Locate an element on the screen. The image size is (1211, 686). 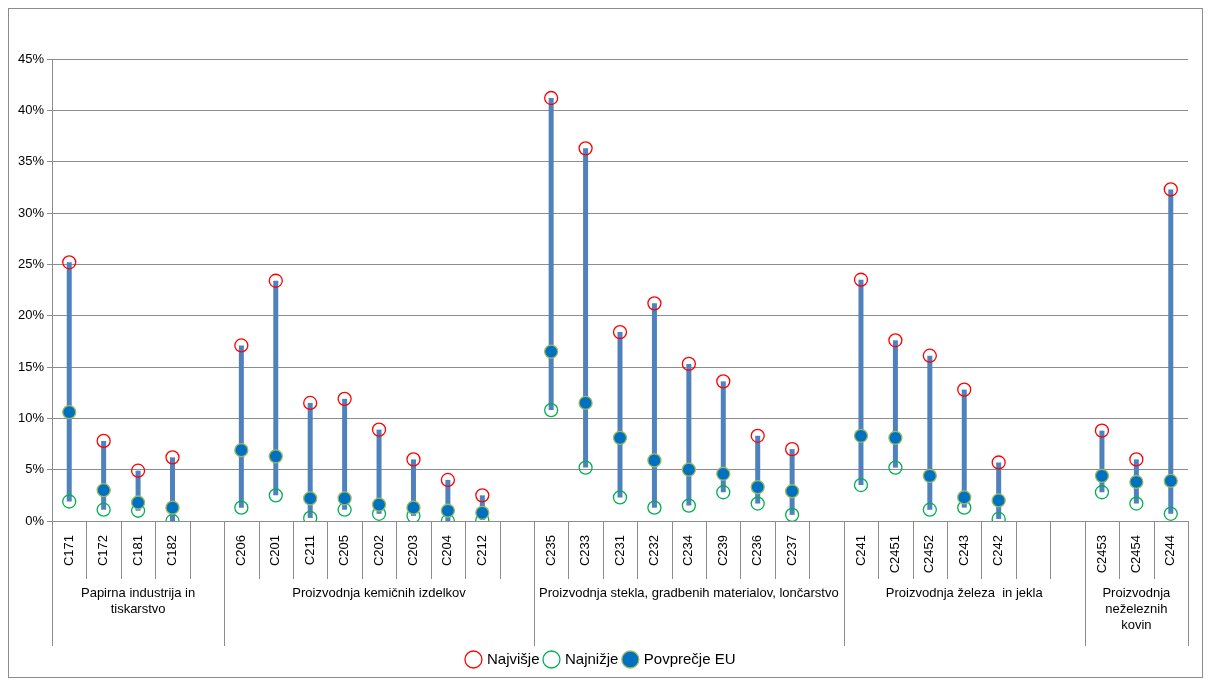
x-tick-label: C233 is located at coordinates (585, 551).